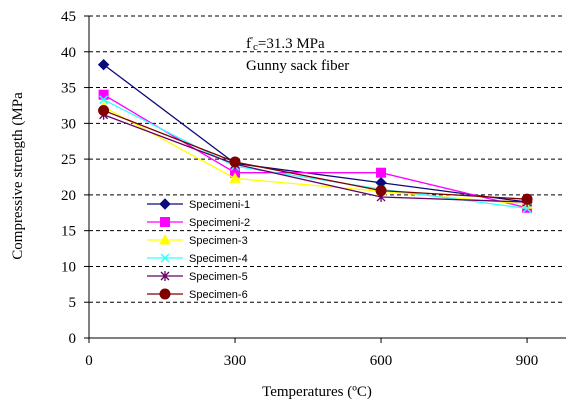 This screenshot has height=402, width=566. I want to click on annotation-prime: ', so click(252, 41).